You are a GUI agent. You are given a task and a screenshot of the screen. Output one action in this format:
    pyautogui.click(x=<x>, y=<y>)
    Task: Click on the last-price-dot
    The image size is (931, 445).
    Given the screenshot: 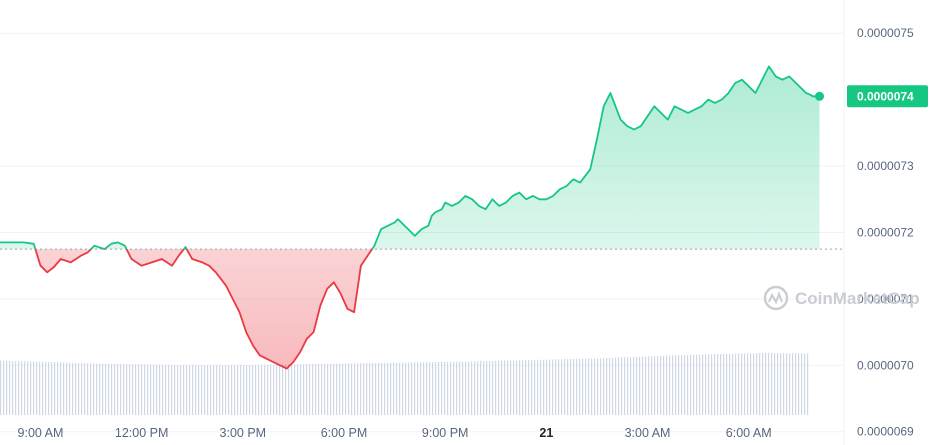 What is the action you would take?
    pyautogui.click(x=820, y=96)
    